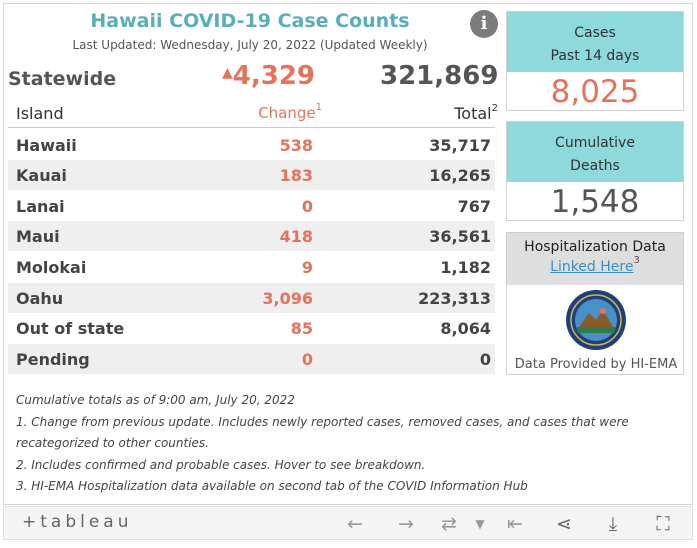 The width and height of the screenshot is (697, 548). Describe the element at coordinates (480, 524) in the screenshot. I see `chevron-down-icon: ▼` at that location.